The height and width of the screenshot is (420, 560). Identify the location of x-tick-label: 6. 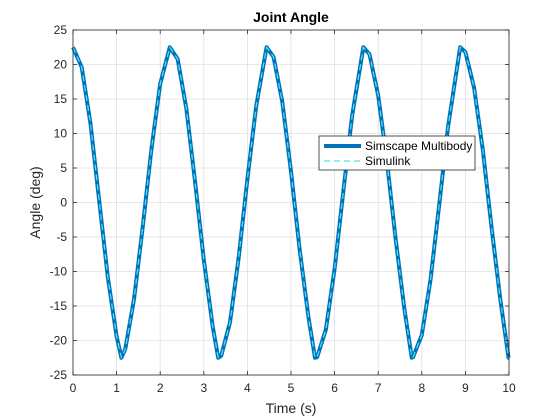
(334, 388).